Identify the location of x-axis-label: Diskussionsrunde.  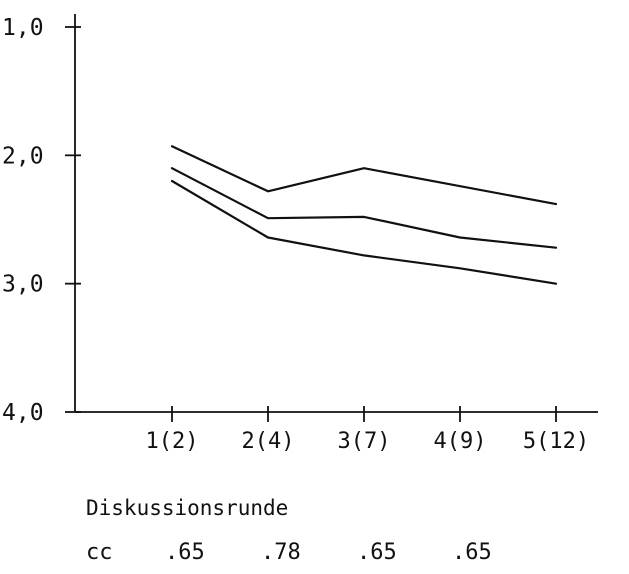
(187, 508).